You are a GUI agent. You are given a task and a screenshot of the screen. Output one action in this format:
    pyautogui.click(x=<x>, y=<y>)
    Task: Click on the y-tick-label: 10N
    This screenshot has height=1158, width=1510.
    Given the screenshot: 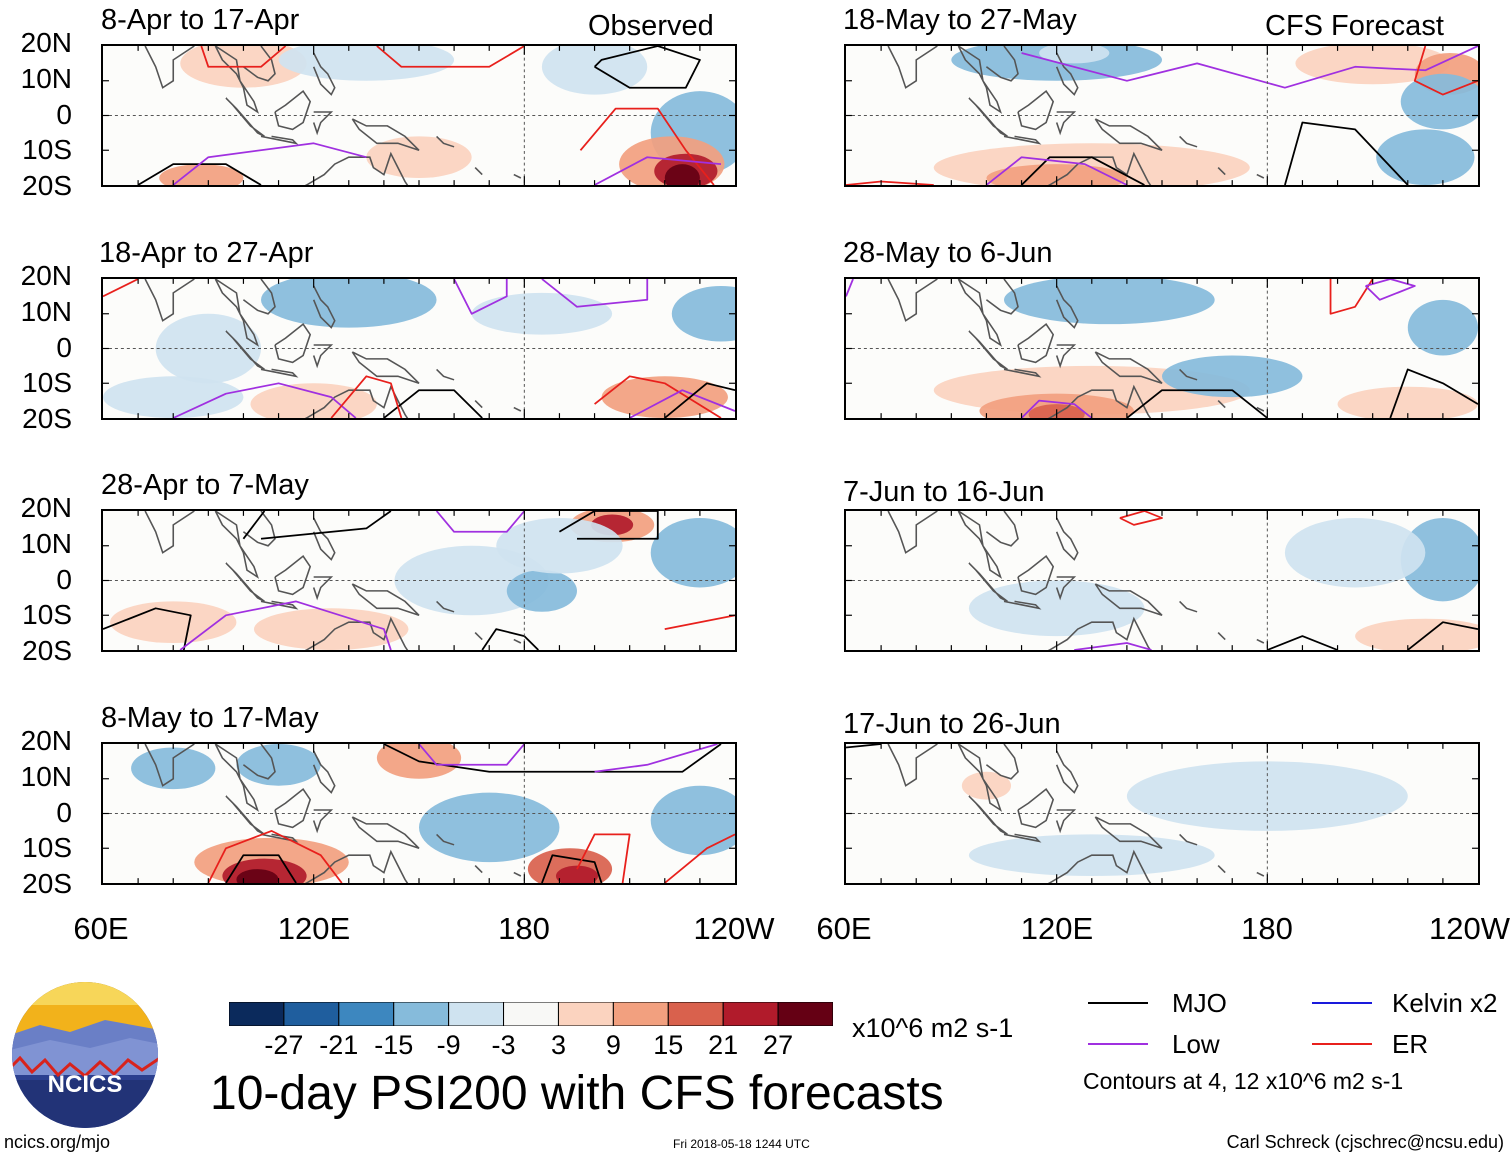 What is the action you would take?
    pyautogui.click(x=46, y=311)
    